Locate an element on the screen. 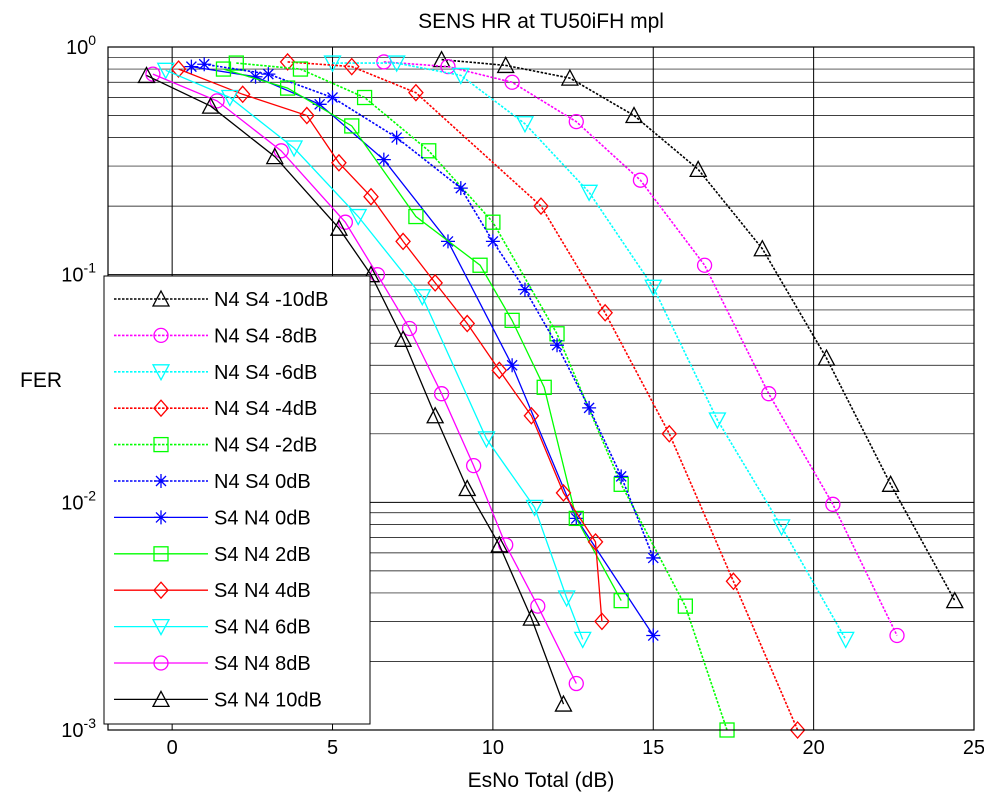 This screenshot has height=800, width=984. legend-label: N4 S4 -8dB is located at coordinates (265, 336).